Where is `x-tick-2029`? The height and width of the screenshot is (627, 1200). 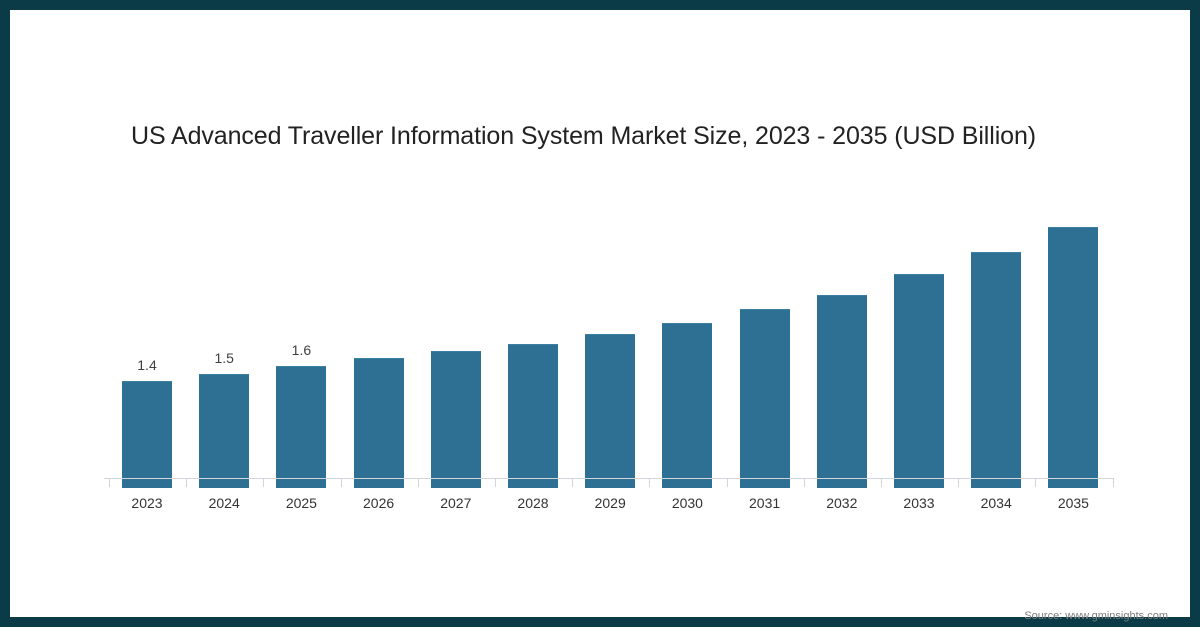
x-tick-2029 is located at coordinates (573, 482).